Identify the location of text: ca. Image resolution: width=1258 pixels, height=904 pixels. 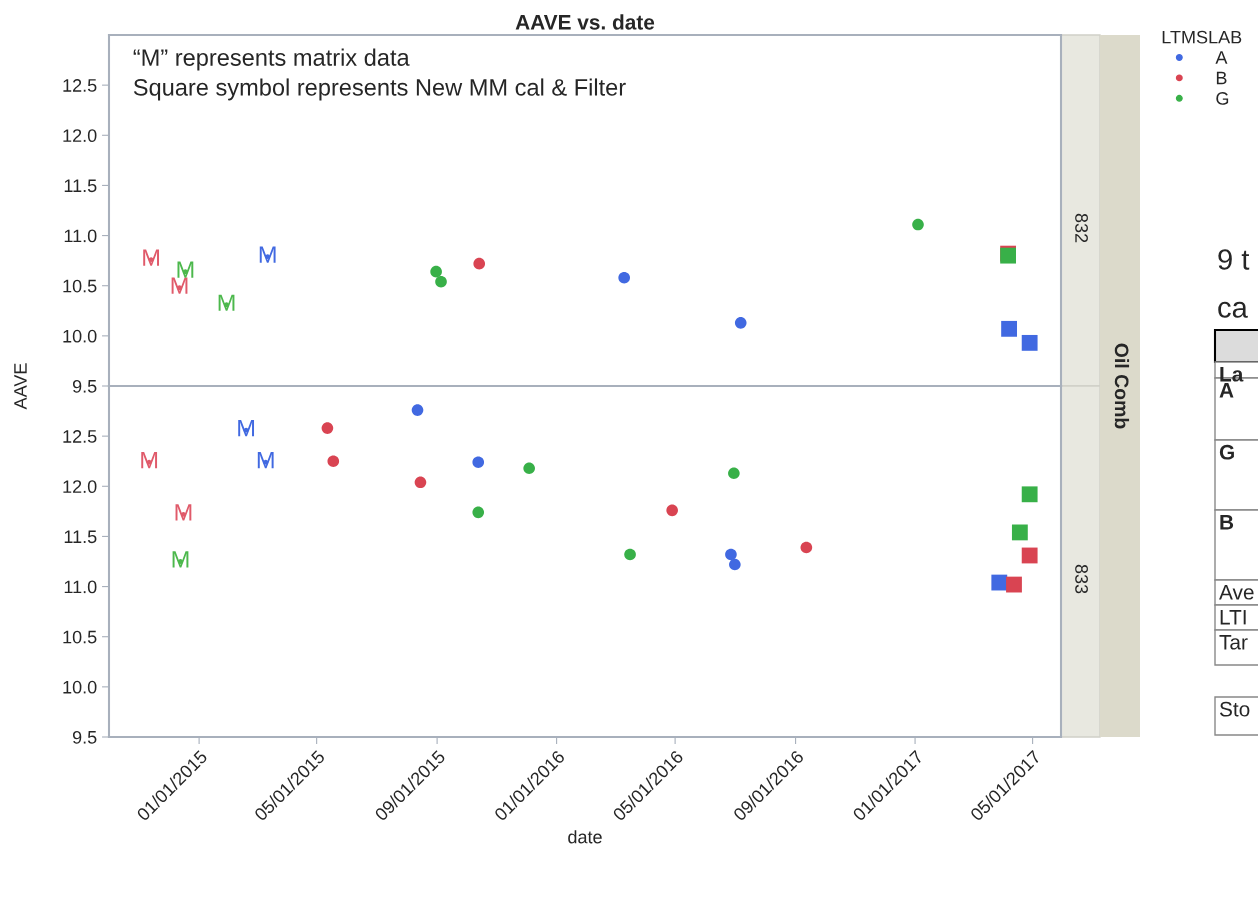
(1233, 309).